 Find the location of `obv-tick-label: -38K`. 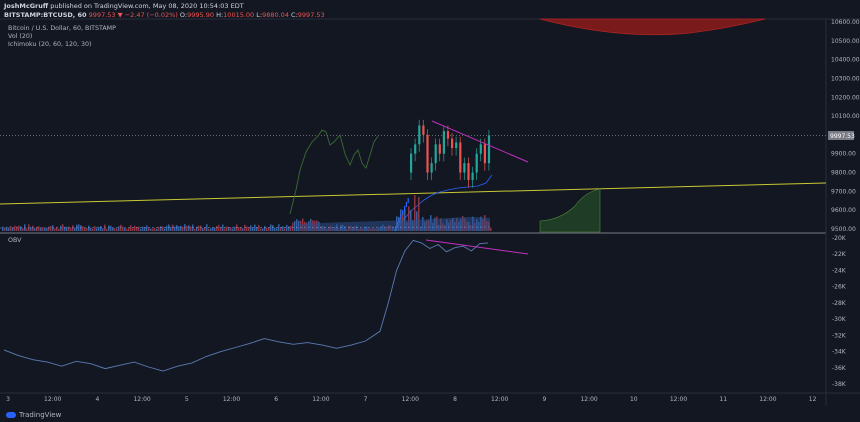

obv-tick-label: -38K is located at coordinates (839, 384).